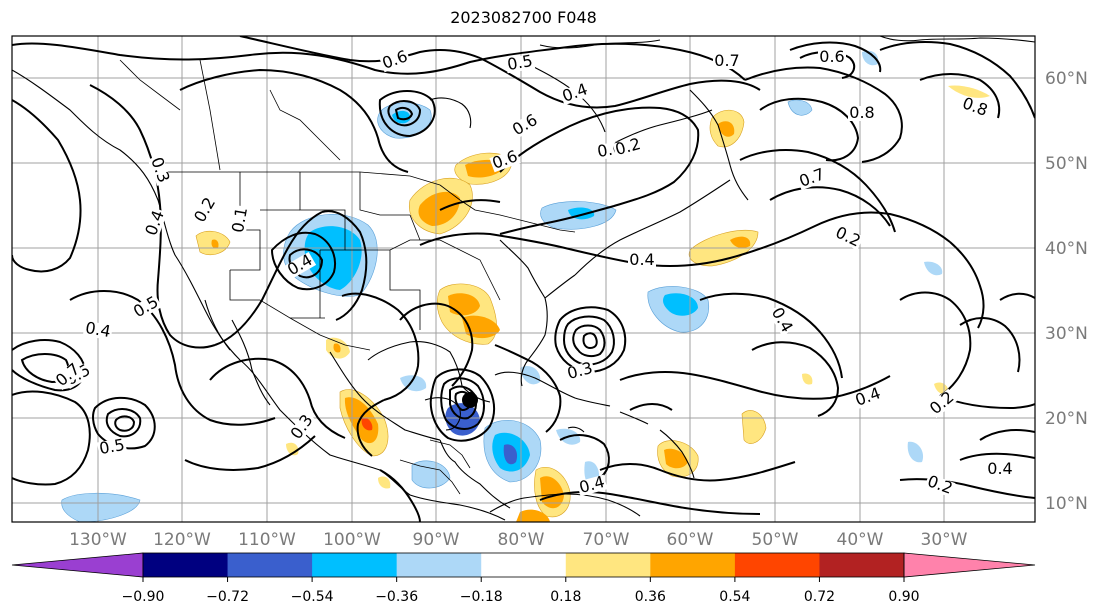  I want to click on colorbar-extension-low, so click(77, 565).